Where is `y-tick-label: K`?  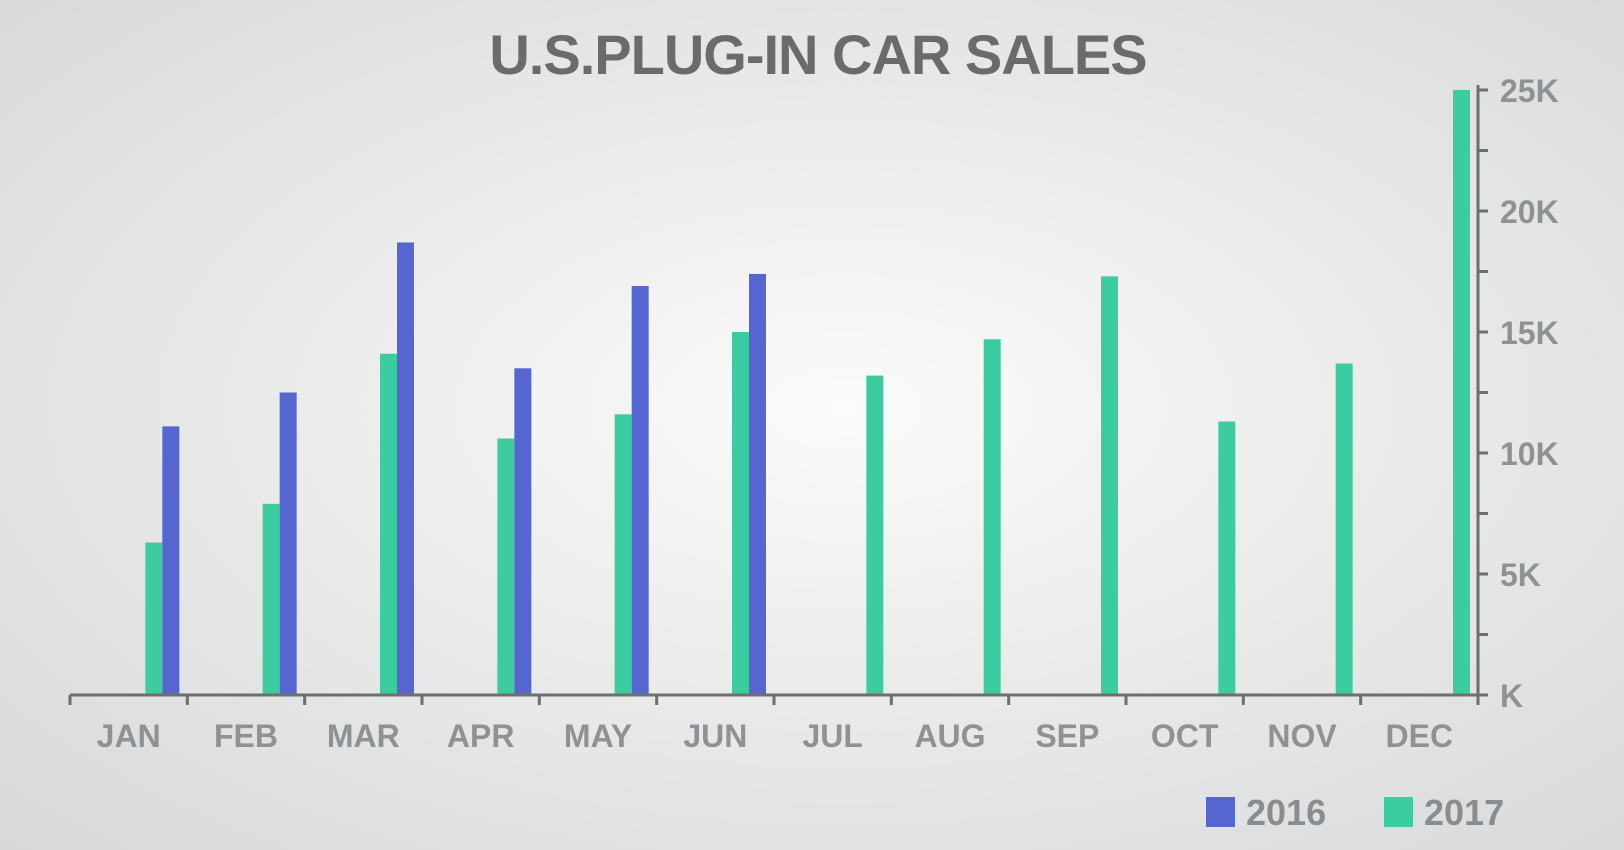
y-tick-label: K is located at coordinates (1511, 696).